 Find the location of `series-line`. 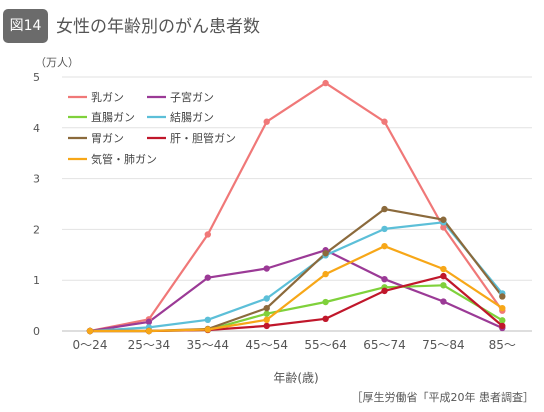

series-line is located at coordinates (296, 308).